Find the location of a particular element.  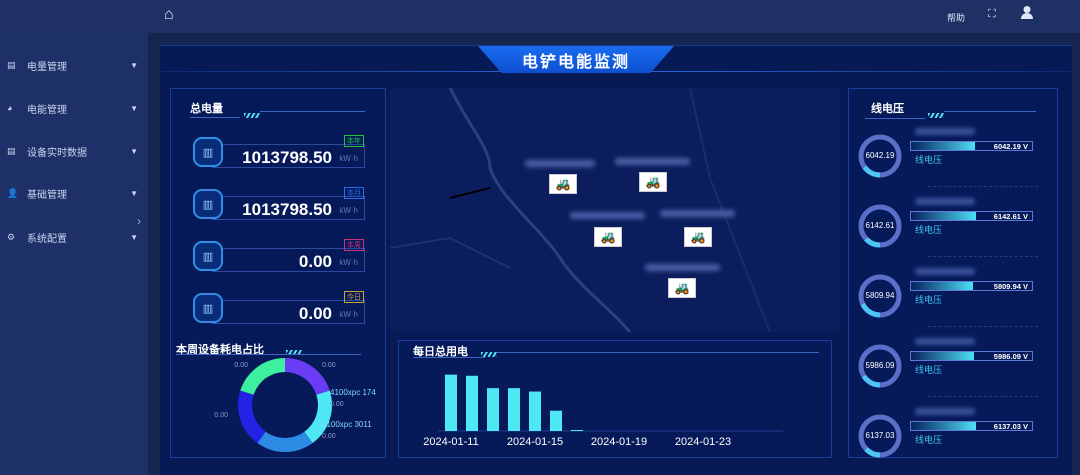

sidebar-item-energy: ◕ 电能管理 ▼ is located at coordinates (72, 109).